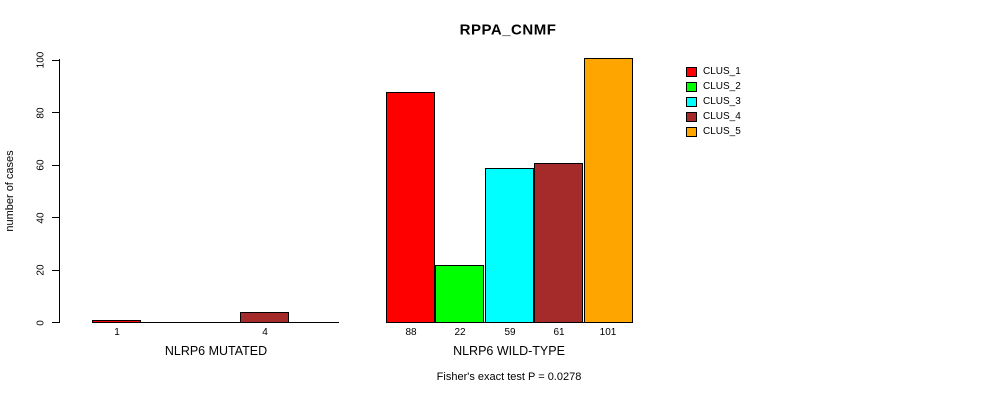  What do you see at coordinates (558, 243) in the screenshot?
I see `bar-clus_4-nlrp6-wild-type` at bounding box center [558, 243].